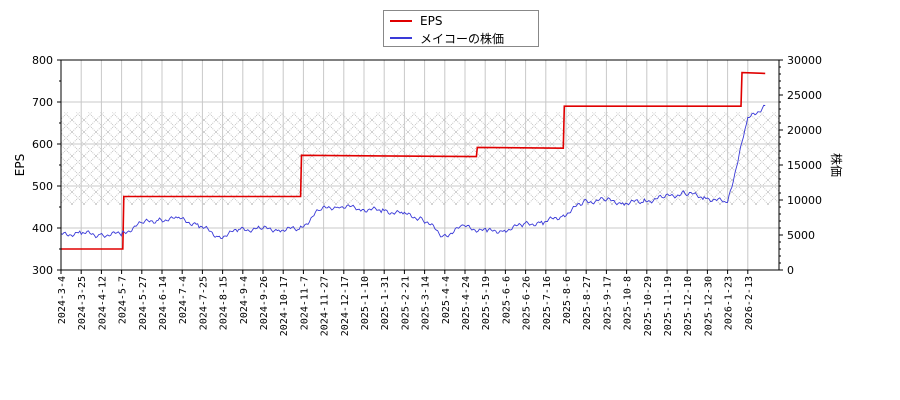 The height and width of the screenshot is (400, 900). Describe the element at coordinates (466, 303) in the screenshot. I see `x-tick-label: 2025-4-24` at that location.